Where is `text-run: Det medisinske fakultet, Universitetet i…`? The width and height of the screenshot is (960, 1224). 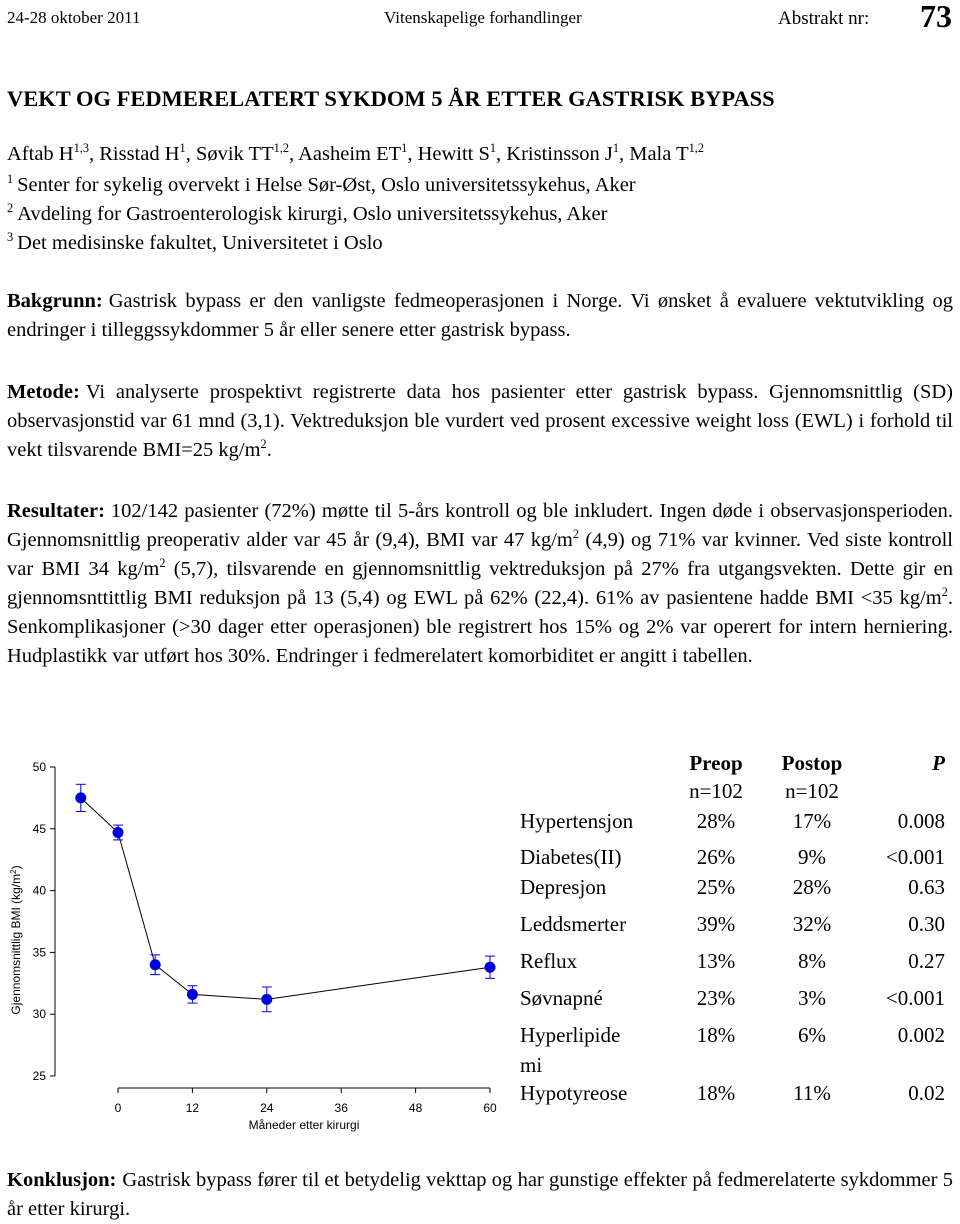
text-run: Det medisinske fakultet, Universitetet i… is located at coordinates (200, 243).